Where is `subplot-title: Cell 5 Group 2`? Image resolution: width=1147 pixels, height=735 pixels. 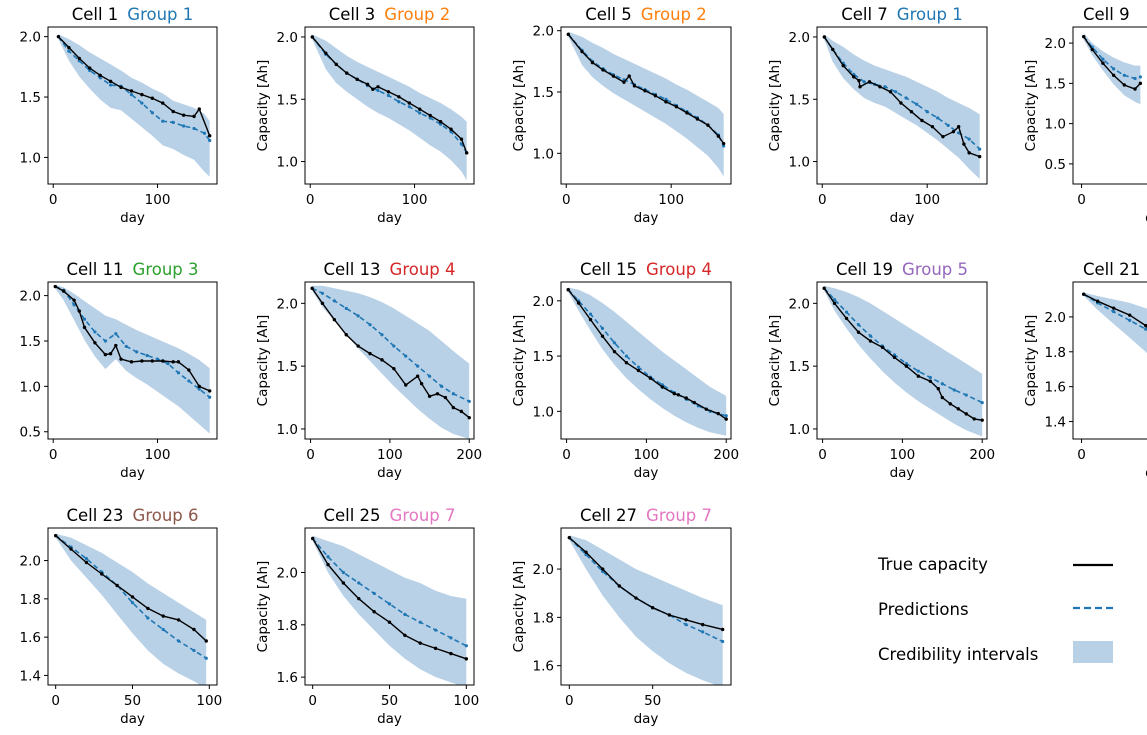 subplot-title: Cell 5 Group 2 is located at coordinates (646, 14).